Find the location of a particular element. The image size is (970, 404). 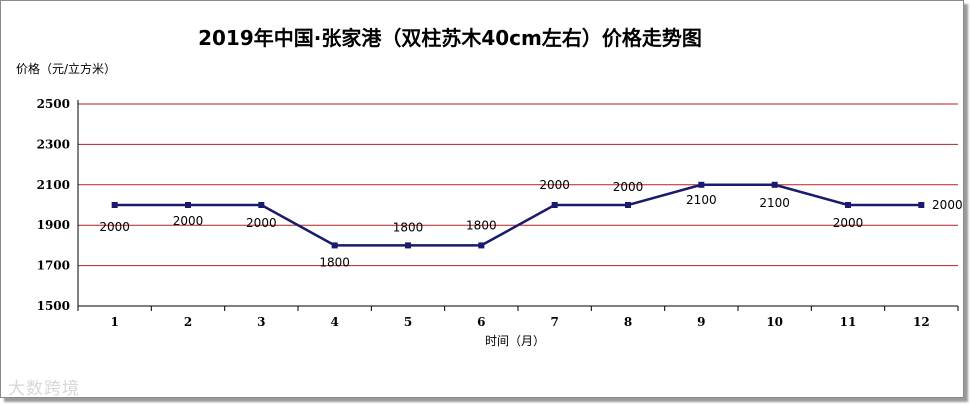

y-tick-label: 2300 is located at coordinates (53, 144).